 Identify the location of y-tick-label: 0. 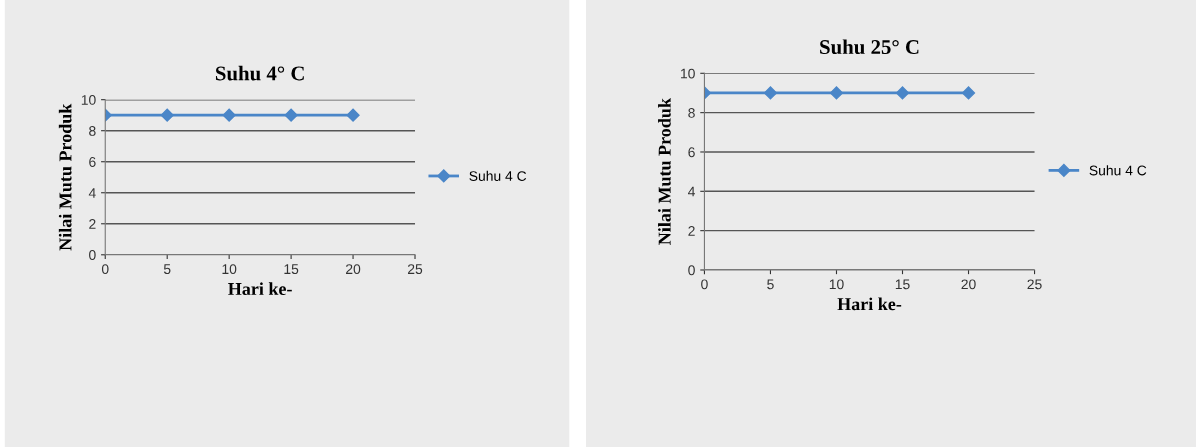
(92, 255).